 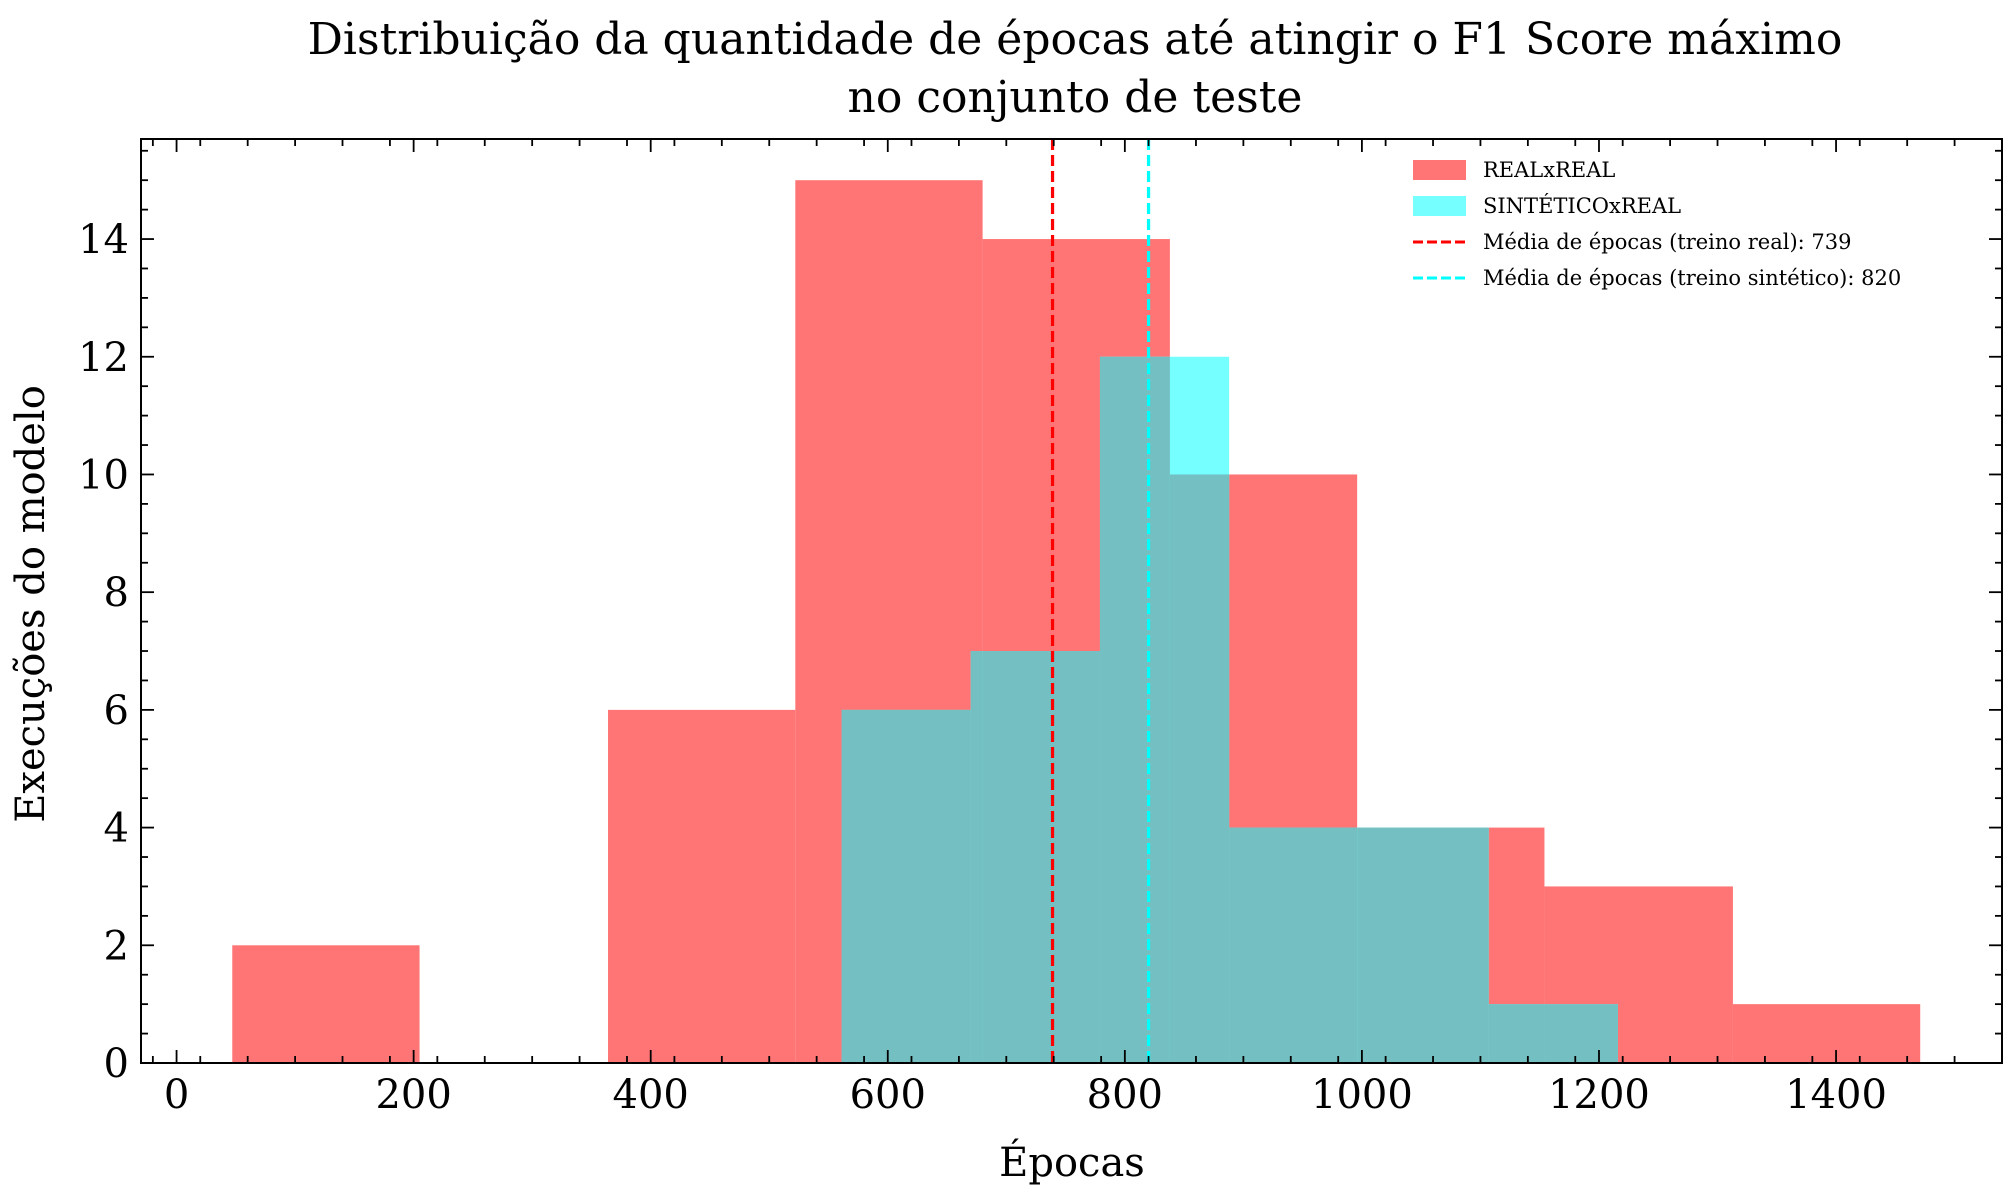 What do you see at coordinates (1582, 206) in the screenshot?
I see `legend-label-sintetico: SINTÉTICOxREAL` at bounding box center [1582, 206].